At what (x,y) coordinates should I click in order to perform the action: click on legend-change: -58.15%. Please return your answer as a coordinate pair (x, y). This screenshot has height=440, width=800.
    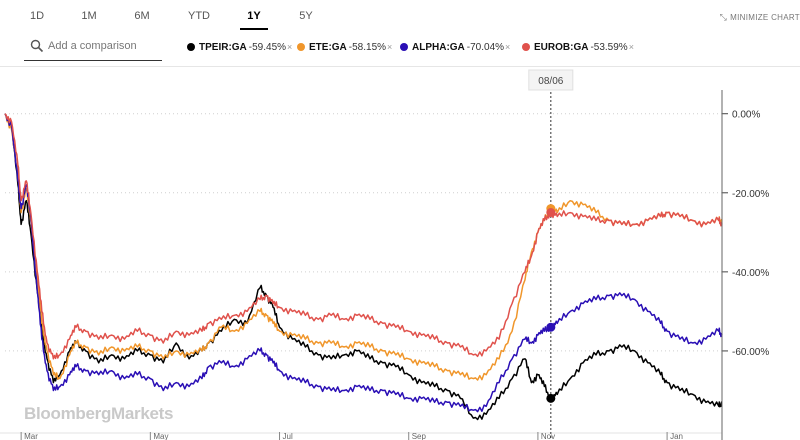
    Looking at the image, I should click on (367, 47).